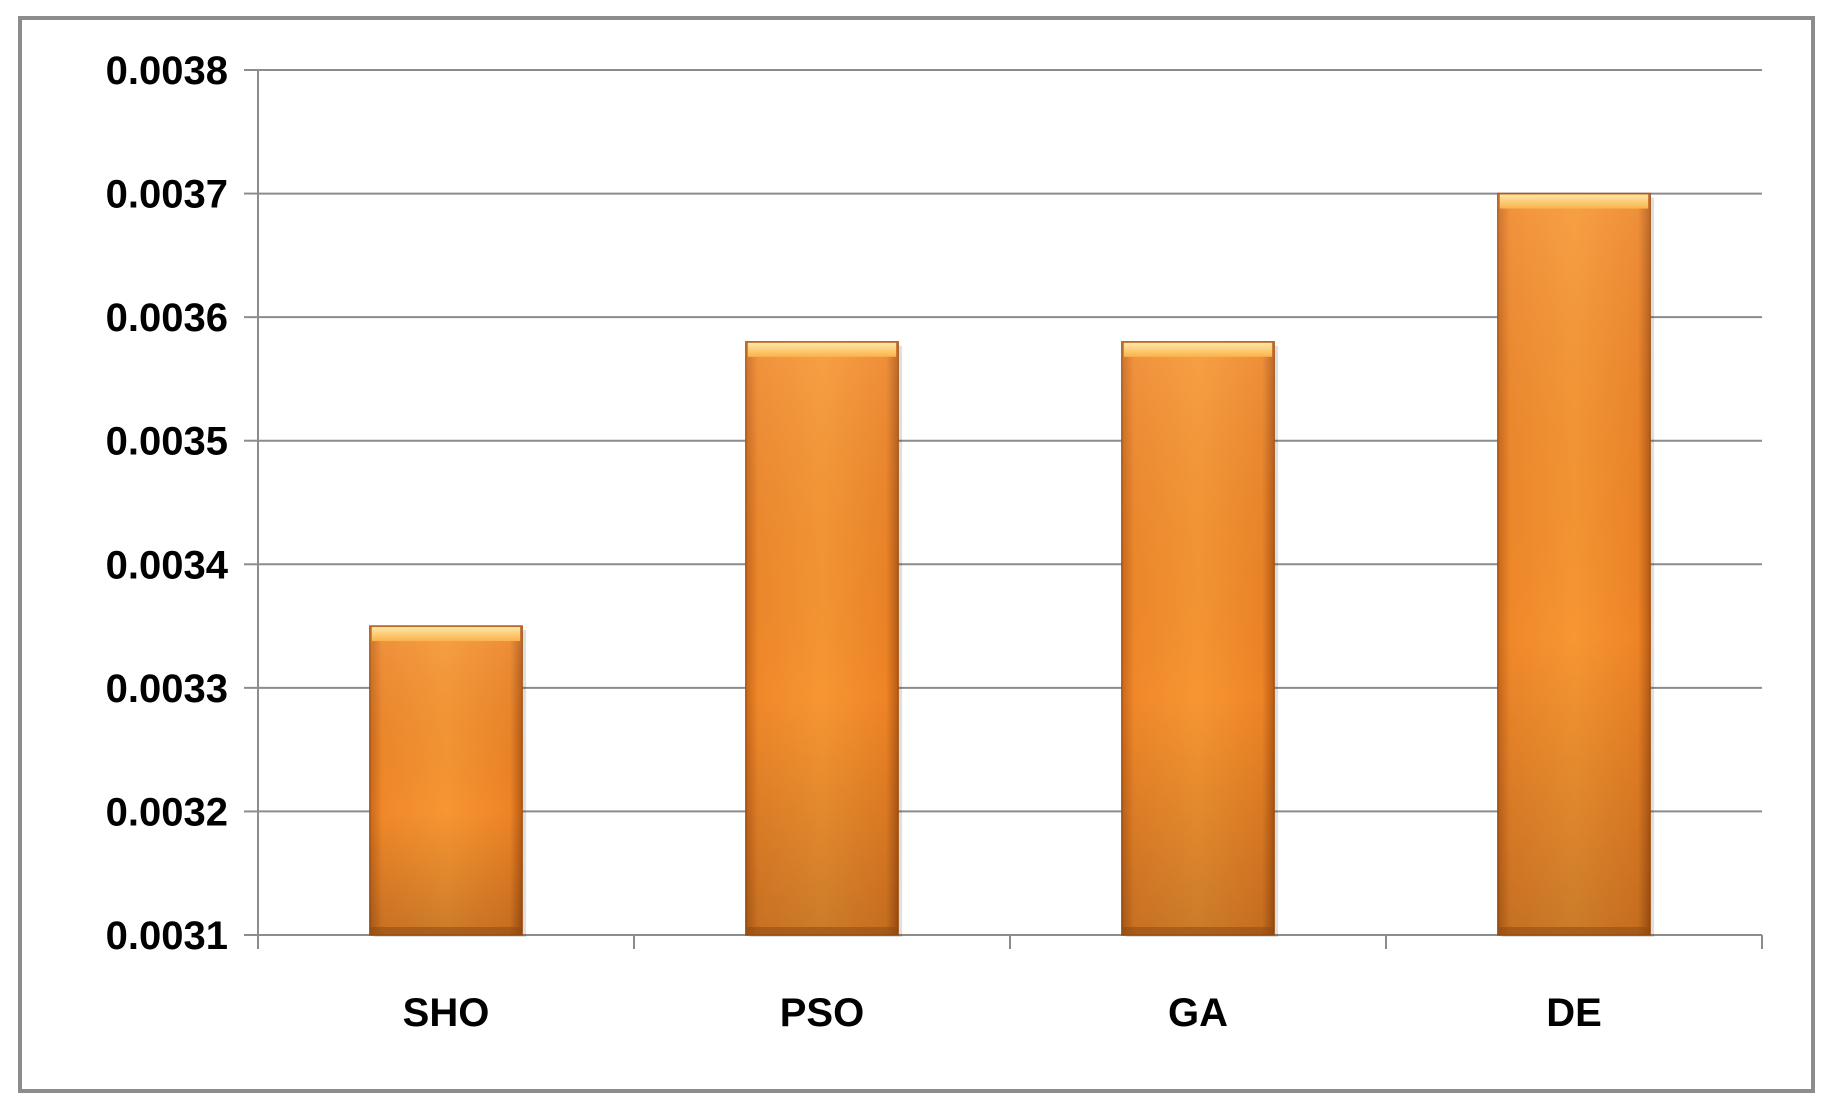 This screenshot has width=1833, height=1109. Describe the element at coordinates (167, 442) in the screenshot. I see `y-tick-label: 0.0035` at that location.